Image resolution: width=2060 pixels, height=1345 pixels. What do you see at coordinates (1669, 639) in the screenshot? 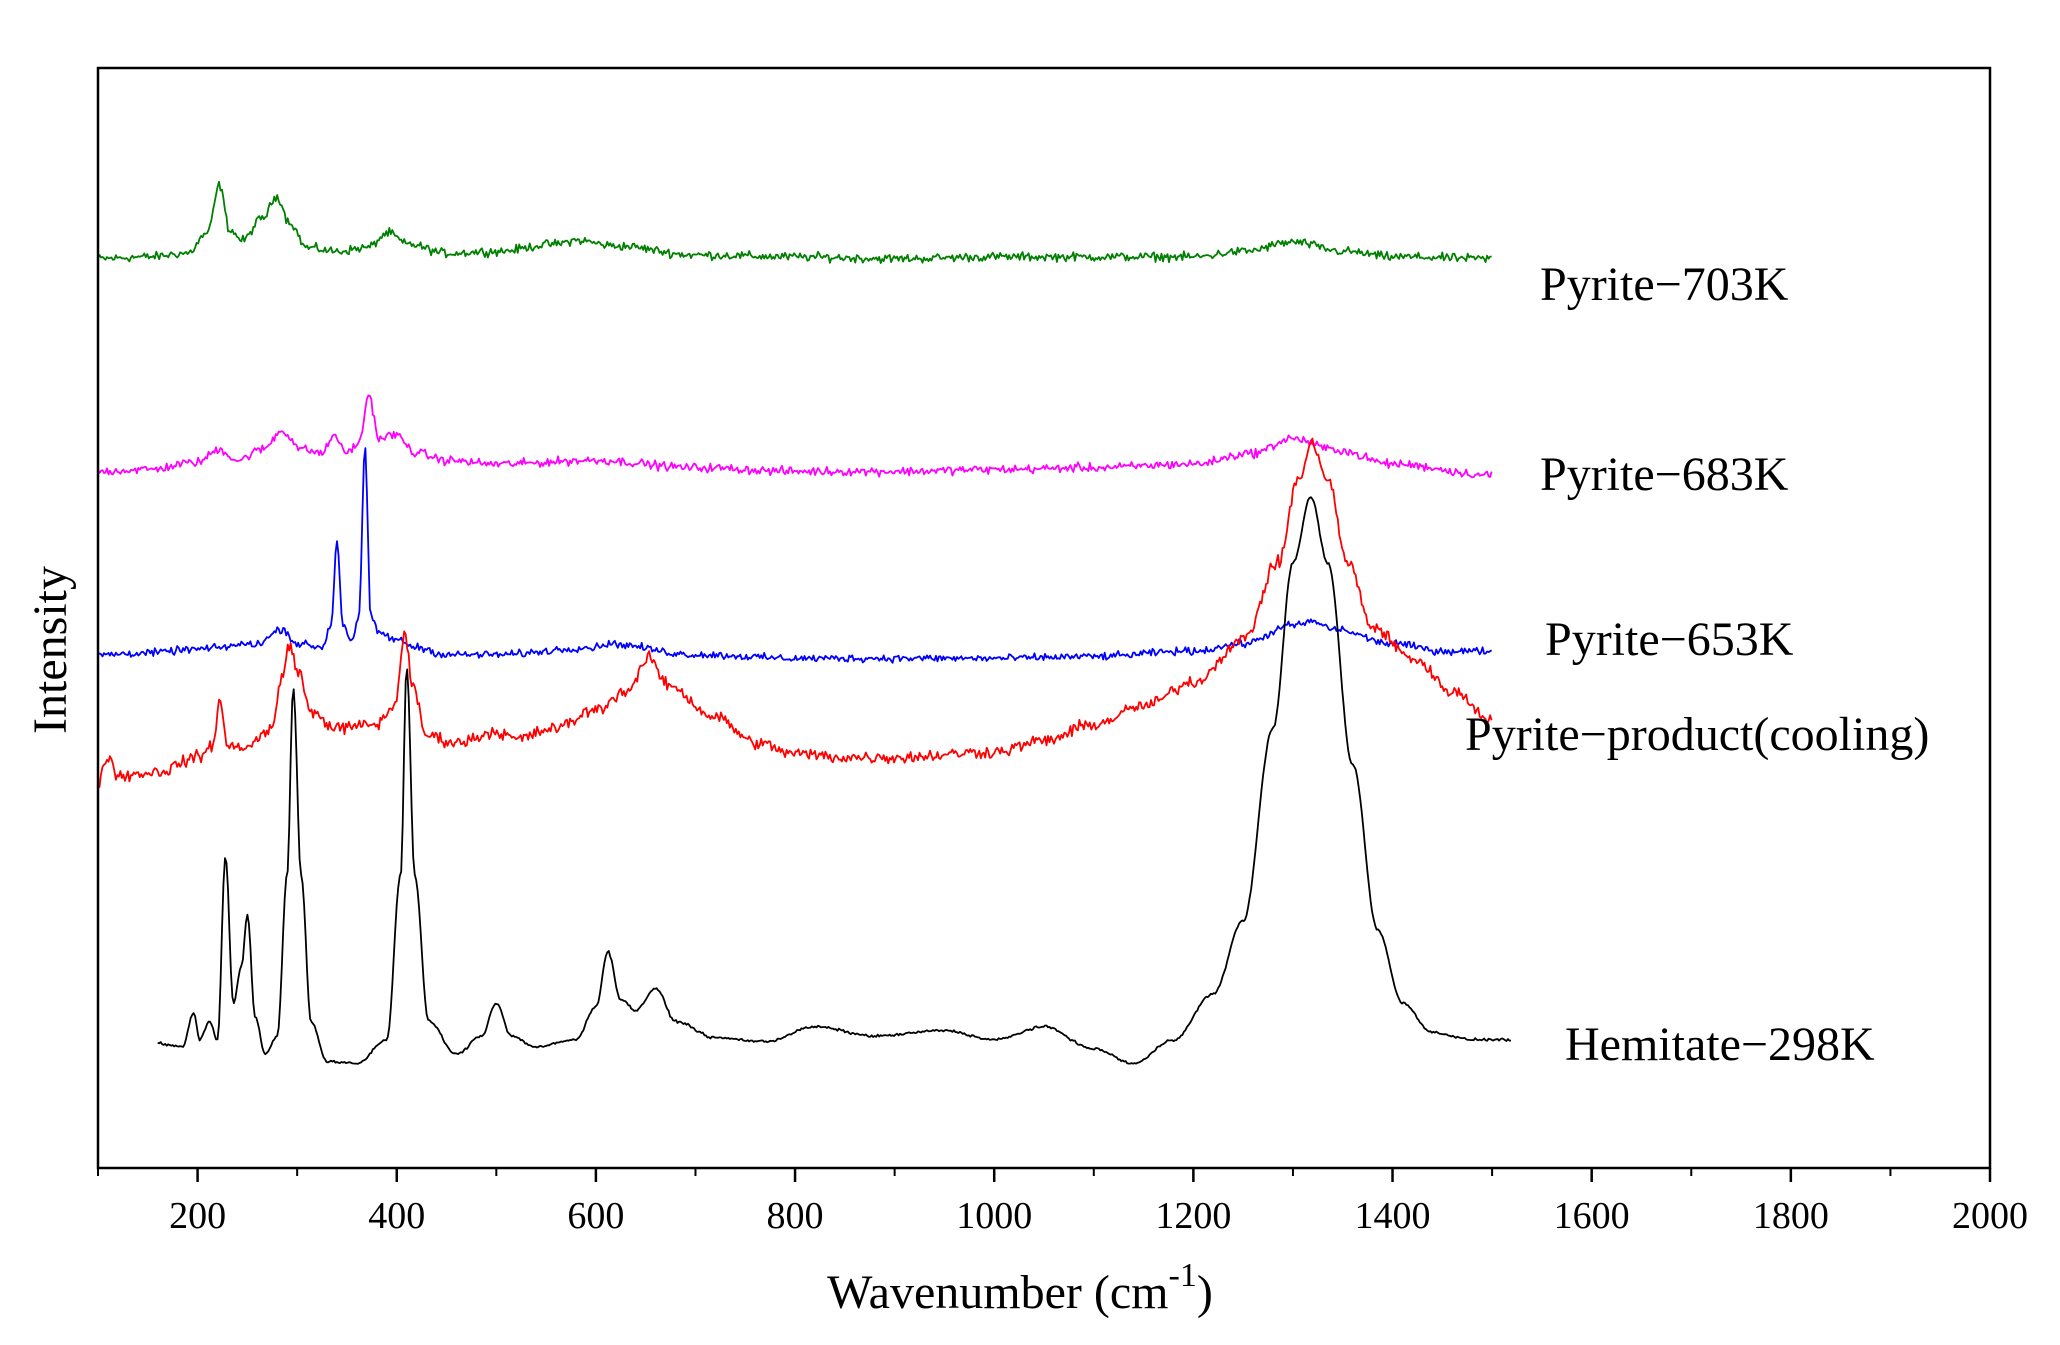
I see `series-label: Pyrite−653K` at bounding box center [1669, 639].